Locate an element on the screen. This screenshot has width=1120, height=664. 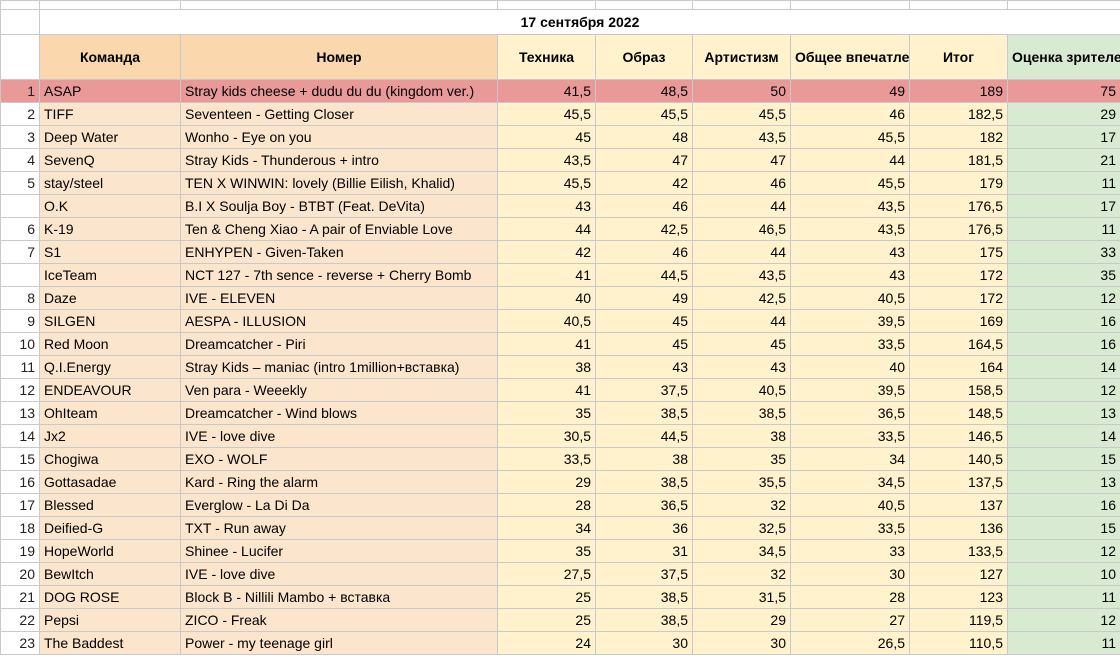
total-cell: 176,5 is located at coordinates (958, 229).